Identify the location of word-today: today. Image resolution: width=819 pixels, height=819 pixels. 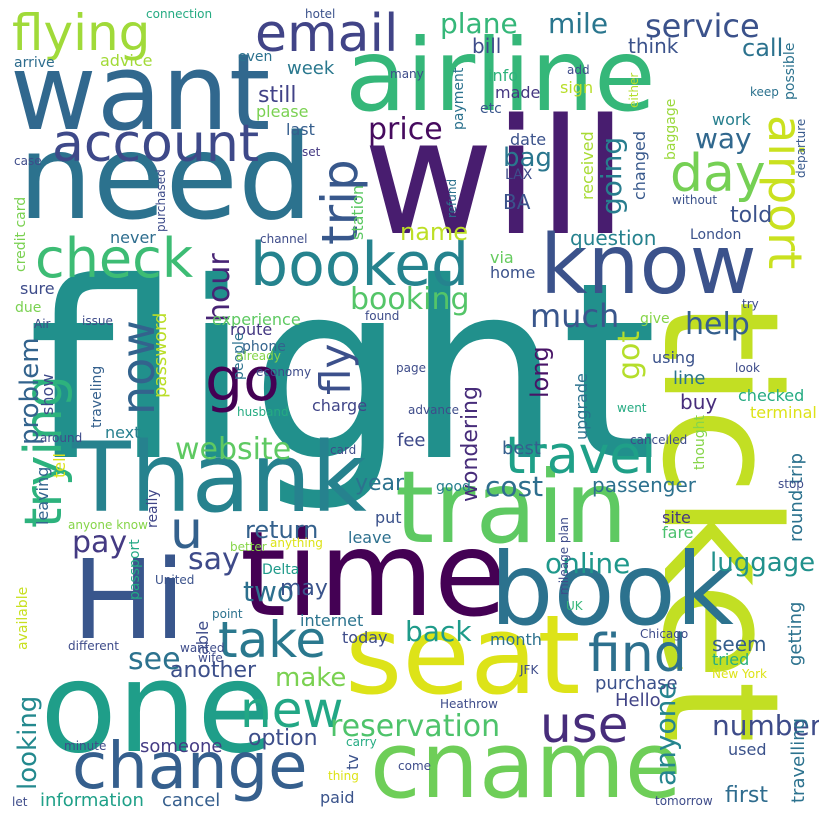
(365, 637).